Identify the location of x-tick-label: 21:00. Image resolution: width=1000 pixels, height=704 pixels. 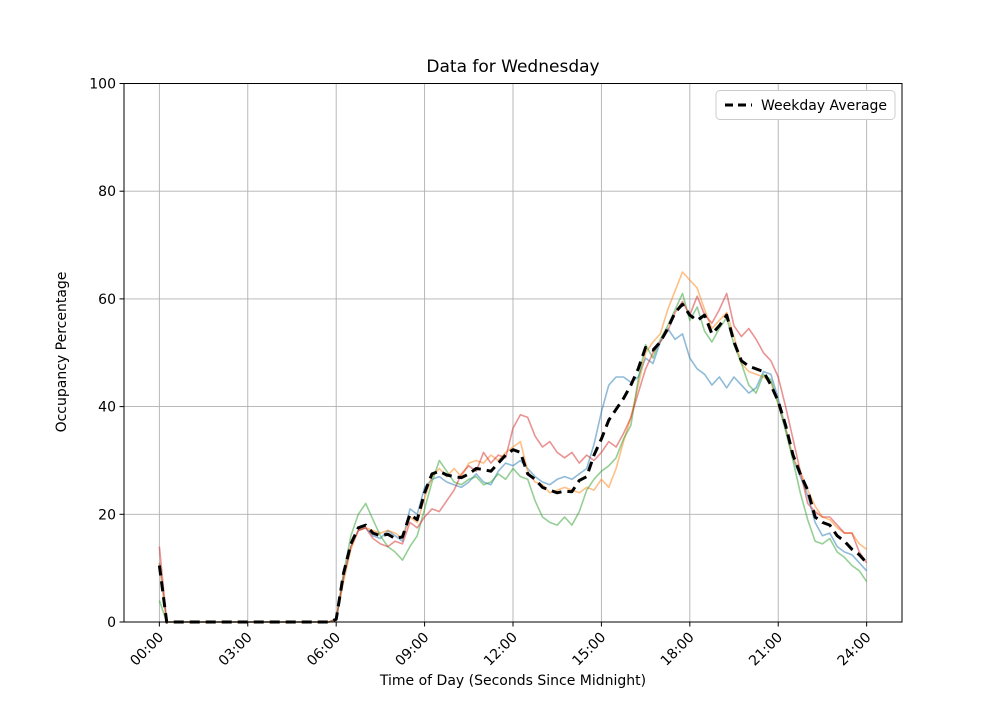
(766, 650).